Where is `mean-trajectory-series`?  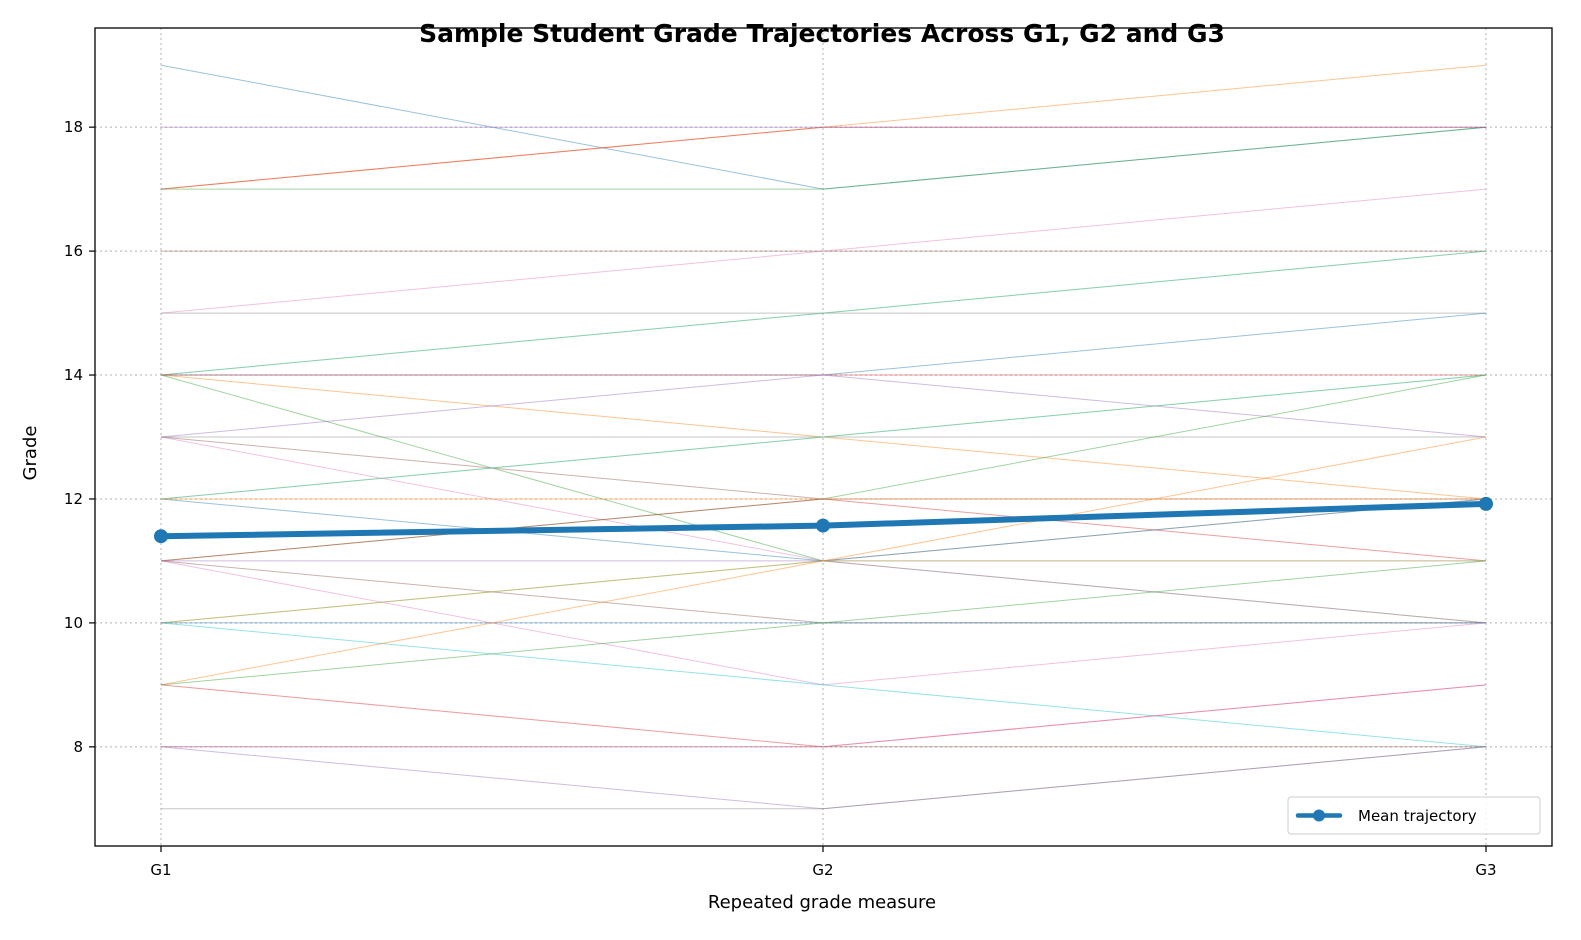
mean-trajectory-series is located at coordinates (823, 520).